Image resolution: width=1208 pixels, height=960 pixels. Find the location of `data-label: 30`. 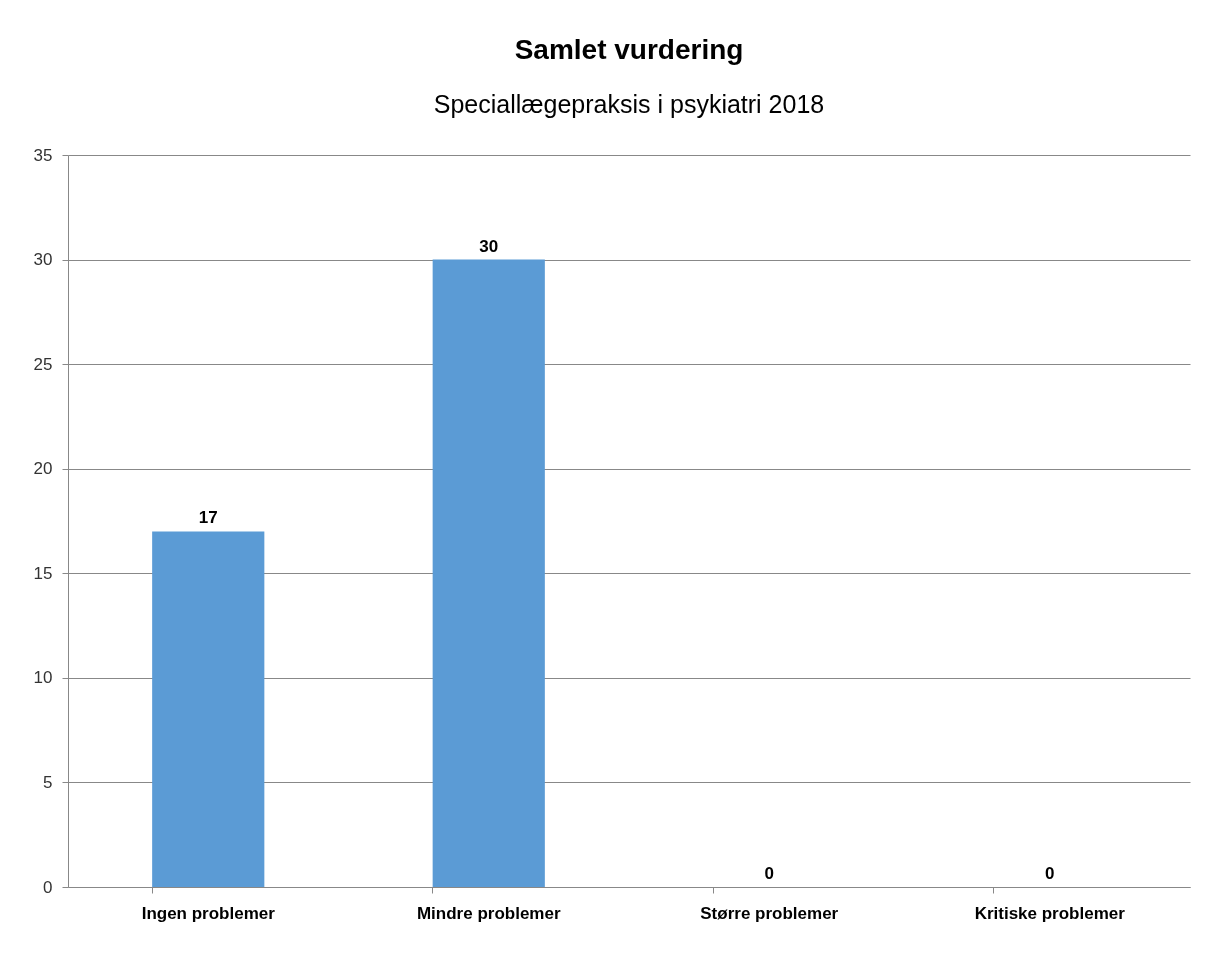

data-label: 30 is located at coordinates (489, 246).